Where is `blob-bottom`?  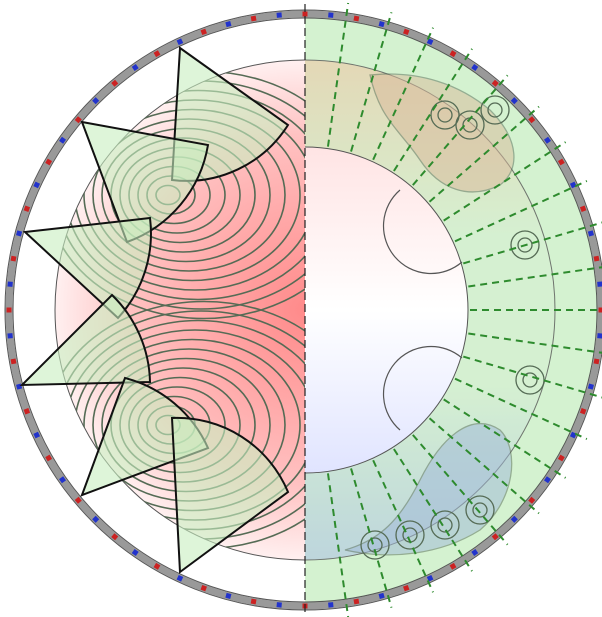
blob-bottom is located at coordinates (428, 489).